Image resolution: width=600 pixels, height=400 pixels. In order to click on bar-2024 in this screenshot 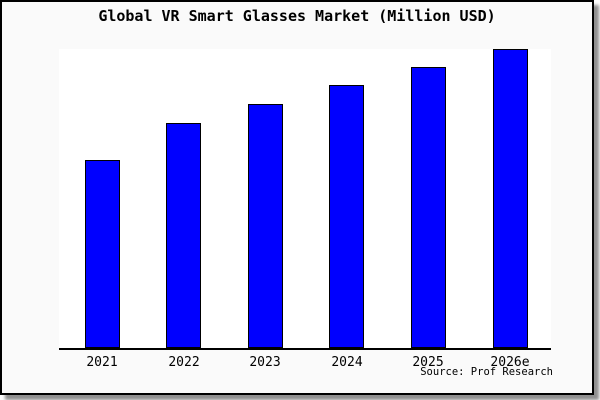, I will do `click(346, 216)`.